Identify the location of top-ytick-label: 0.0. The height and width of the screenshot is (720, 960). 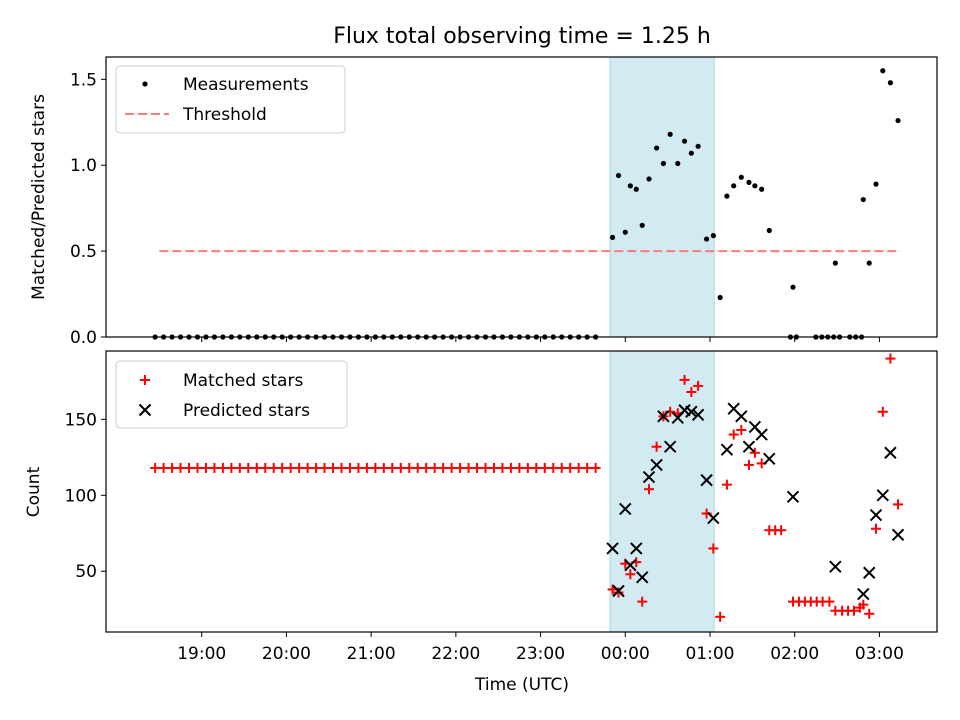
(83, 338).